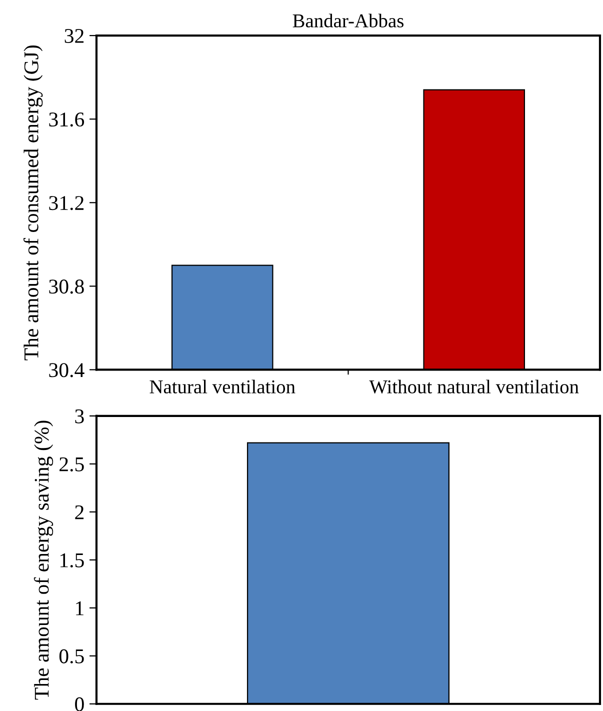  What do you see at coordinates (72, 464) in the screenshot?
I see `y-tick-label: 2.5` at bounding box center [72, 464].